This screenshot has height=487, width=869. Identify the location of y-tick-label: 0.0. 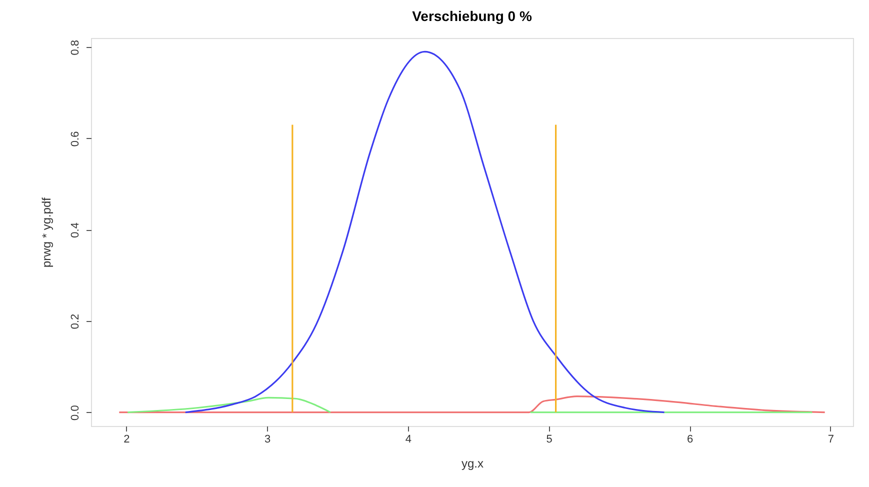
(76, 412).